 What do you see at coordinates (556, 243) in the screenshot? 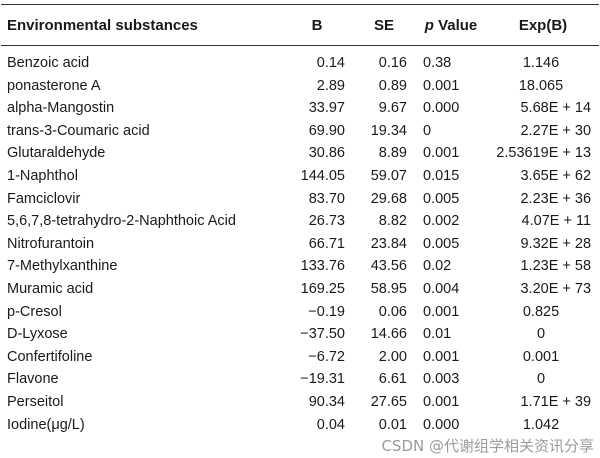
I see `cell-exp: 9.32E + 28` at bounding box center [556, 243].